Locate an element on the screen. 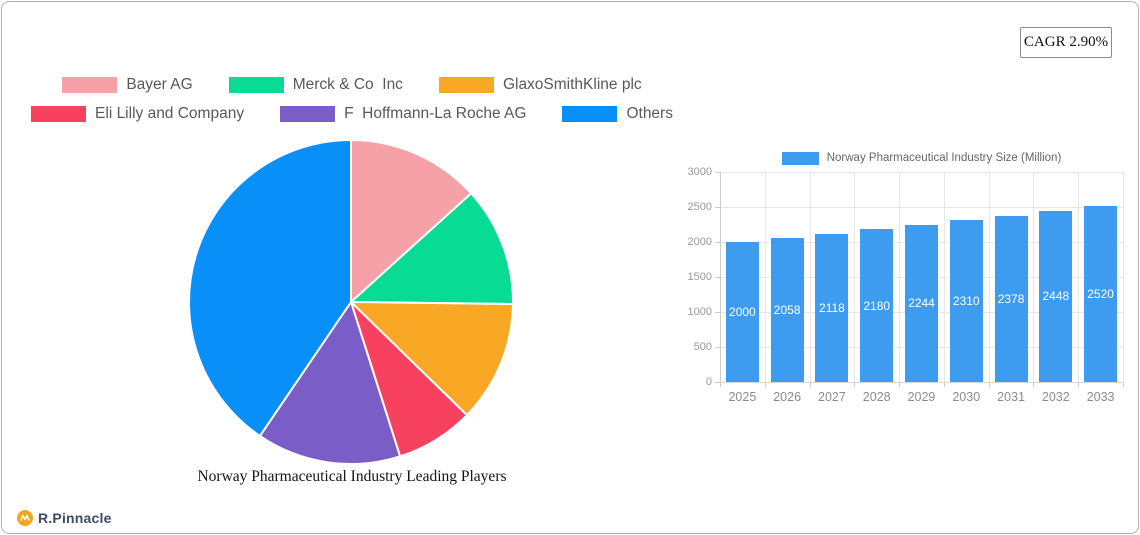 Image resolution: width=1140 pixels, height=535 pixels. x-tick-label: 2027 is located at coordinates (832, 397).